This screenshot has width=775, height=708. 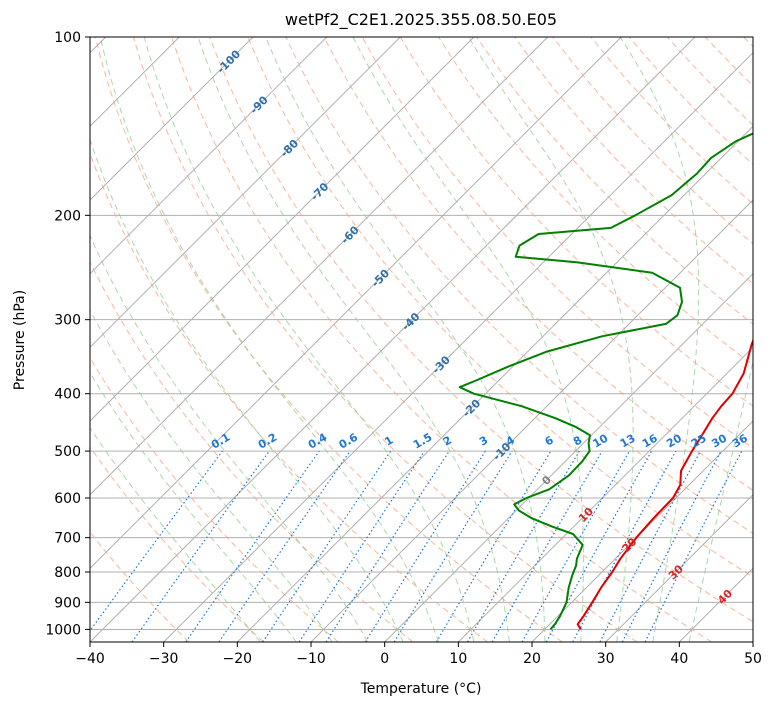 What do you see at coordinates (90, 659) in the screenshot?
I see `x-tick-label: −40` at bounding box center [90, 659].